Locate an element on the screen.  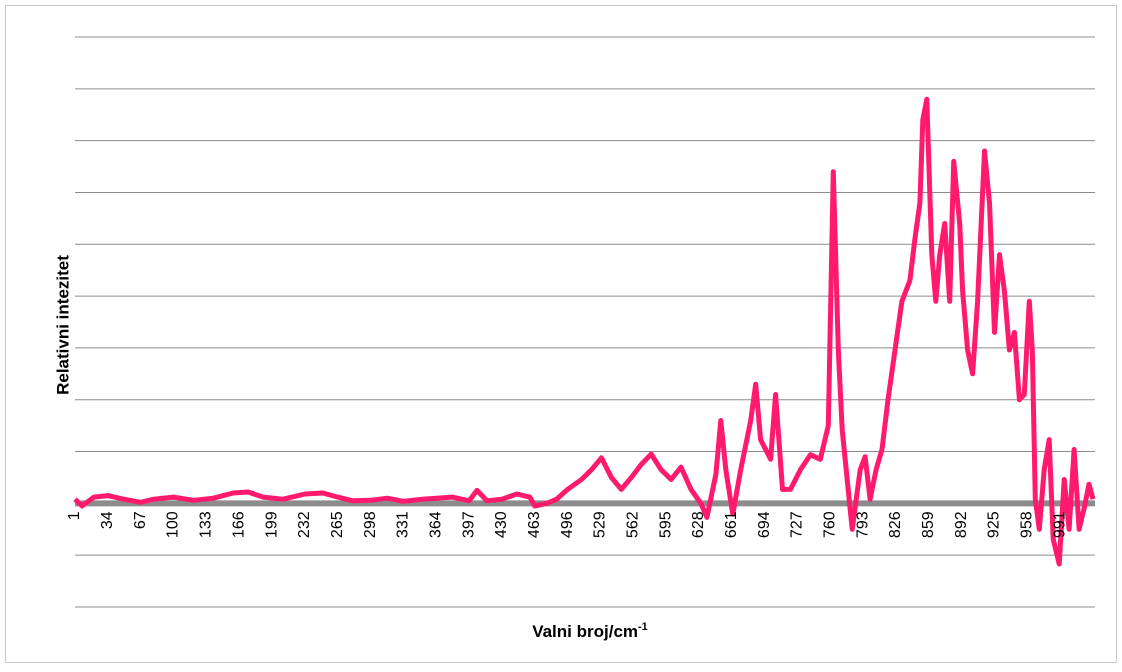
x-tick-label: 463 is located at coordinates (534, 524).